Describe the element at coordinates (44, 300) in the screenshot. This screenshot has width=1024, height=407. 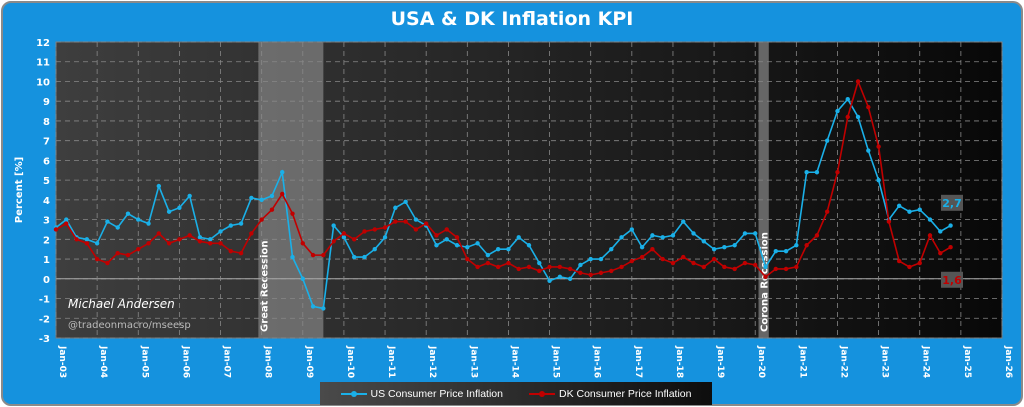
I see `y-tick-label: -1` at that location.